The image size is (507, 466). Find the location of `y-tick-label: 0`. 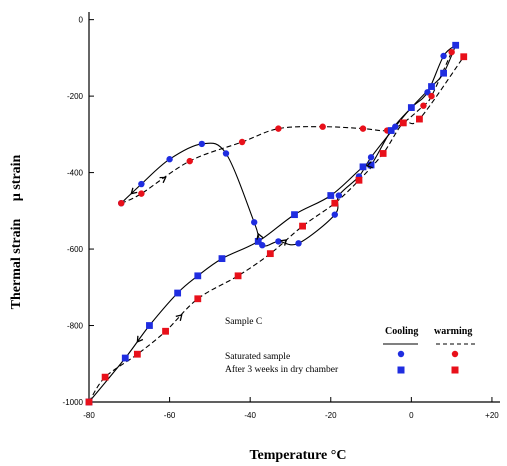

y-tick-label: 0 is located at coordinates (81, 20).